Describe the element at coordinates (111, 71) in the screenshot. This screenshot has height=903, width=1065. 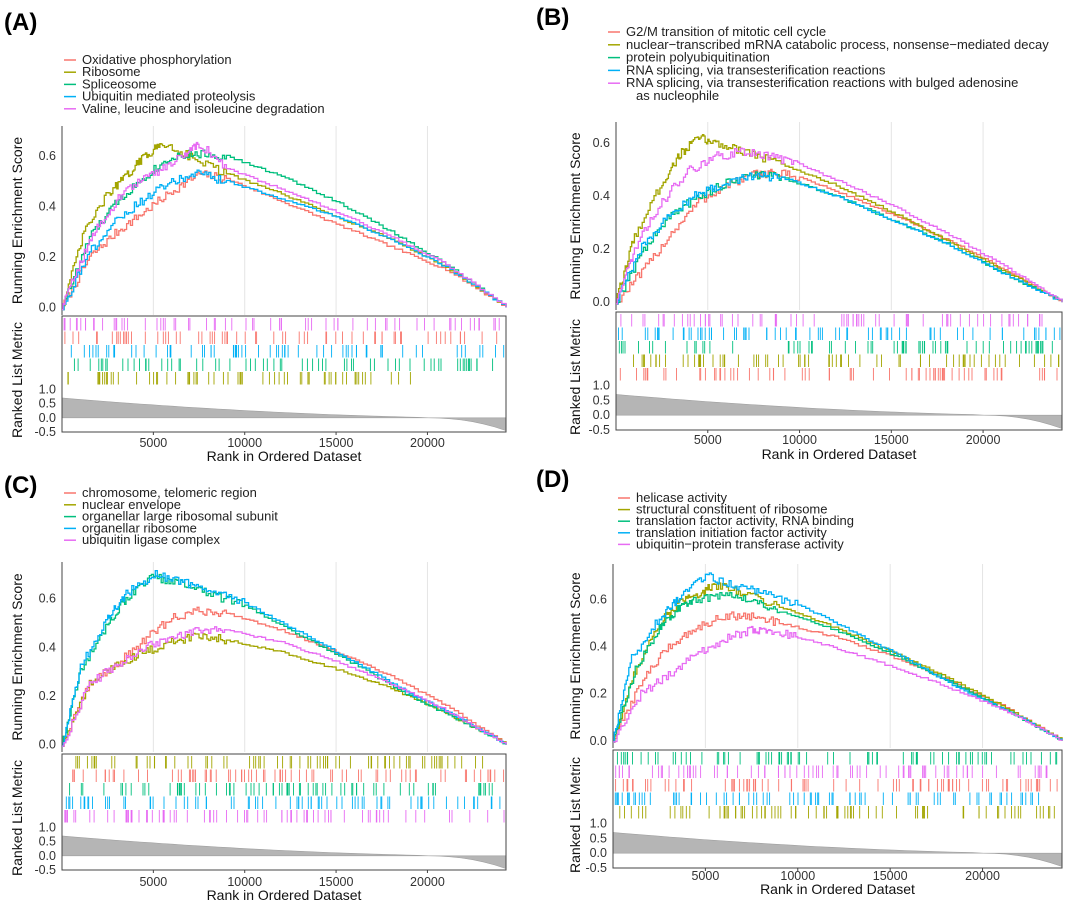
I see `legend-label: Ribosome` at that location.